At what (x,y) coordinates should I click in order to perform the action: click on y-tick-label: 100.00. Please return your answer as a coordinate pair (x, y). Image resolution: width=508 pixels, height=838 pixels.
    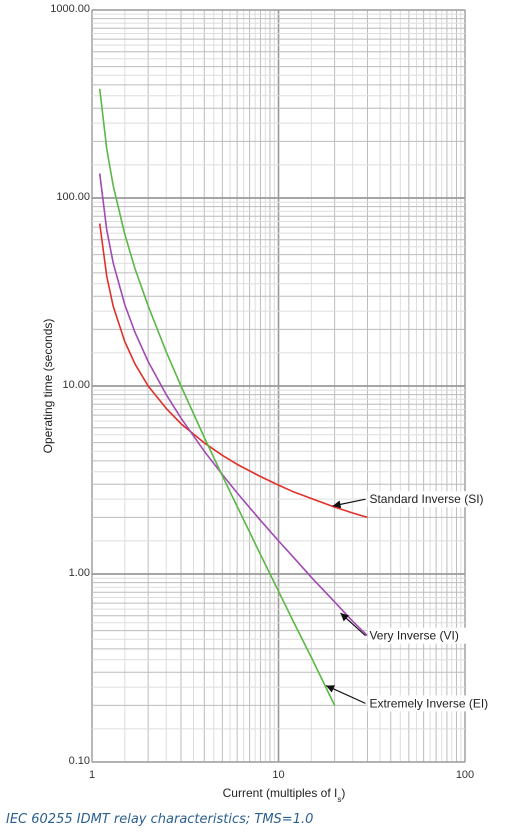
    Looking at the image, I should click on (73, 197).